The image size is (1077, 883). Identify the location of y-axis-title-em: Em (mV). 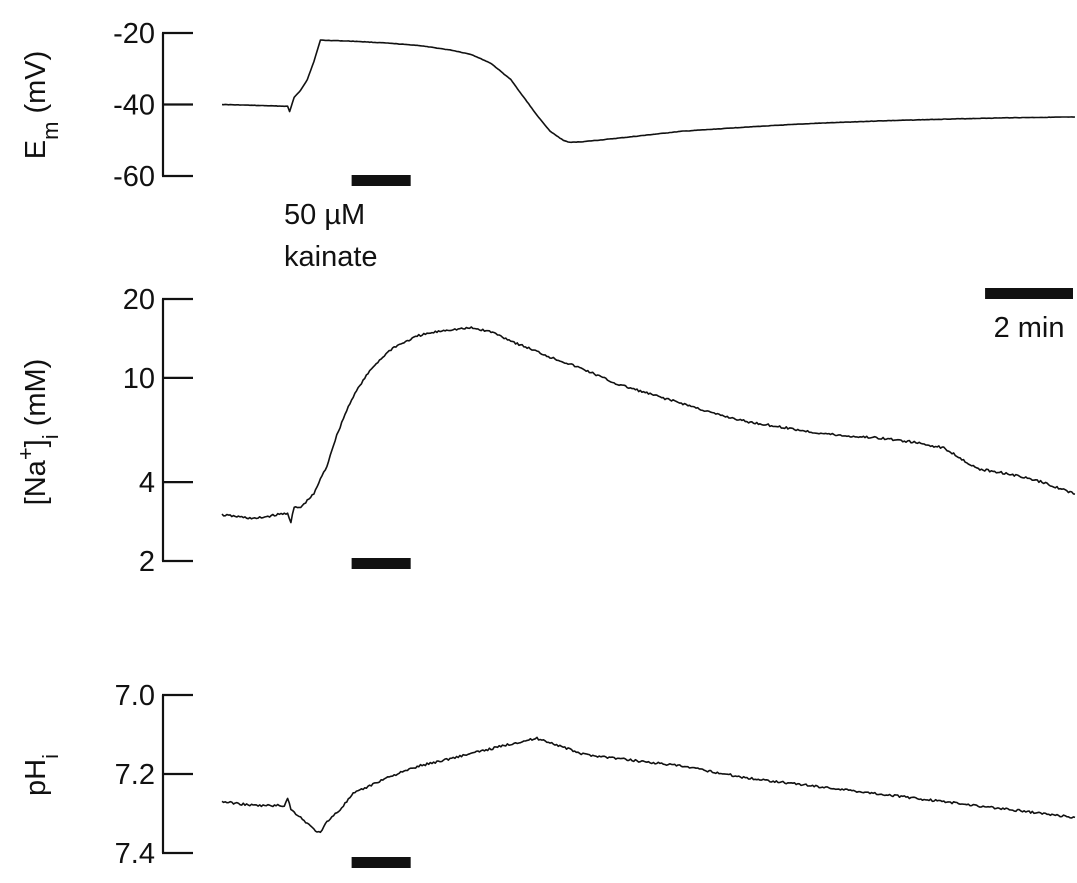
(41, 105).